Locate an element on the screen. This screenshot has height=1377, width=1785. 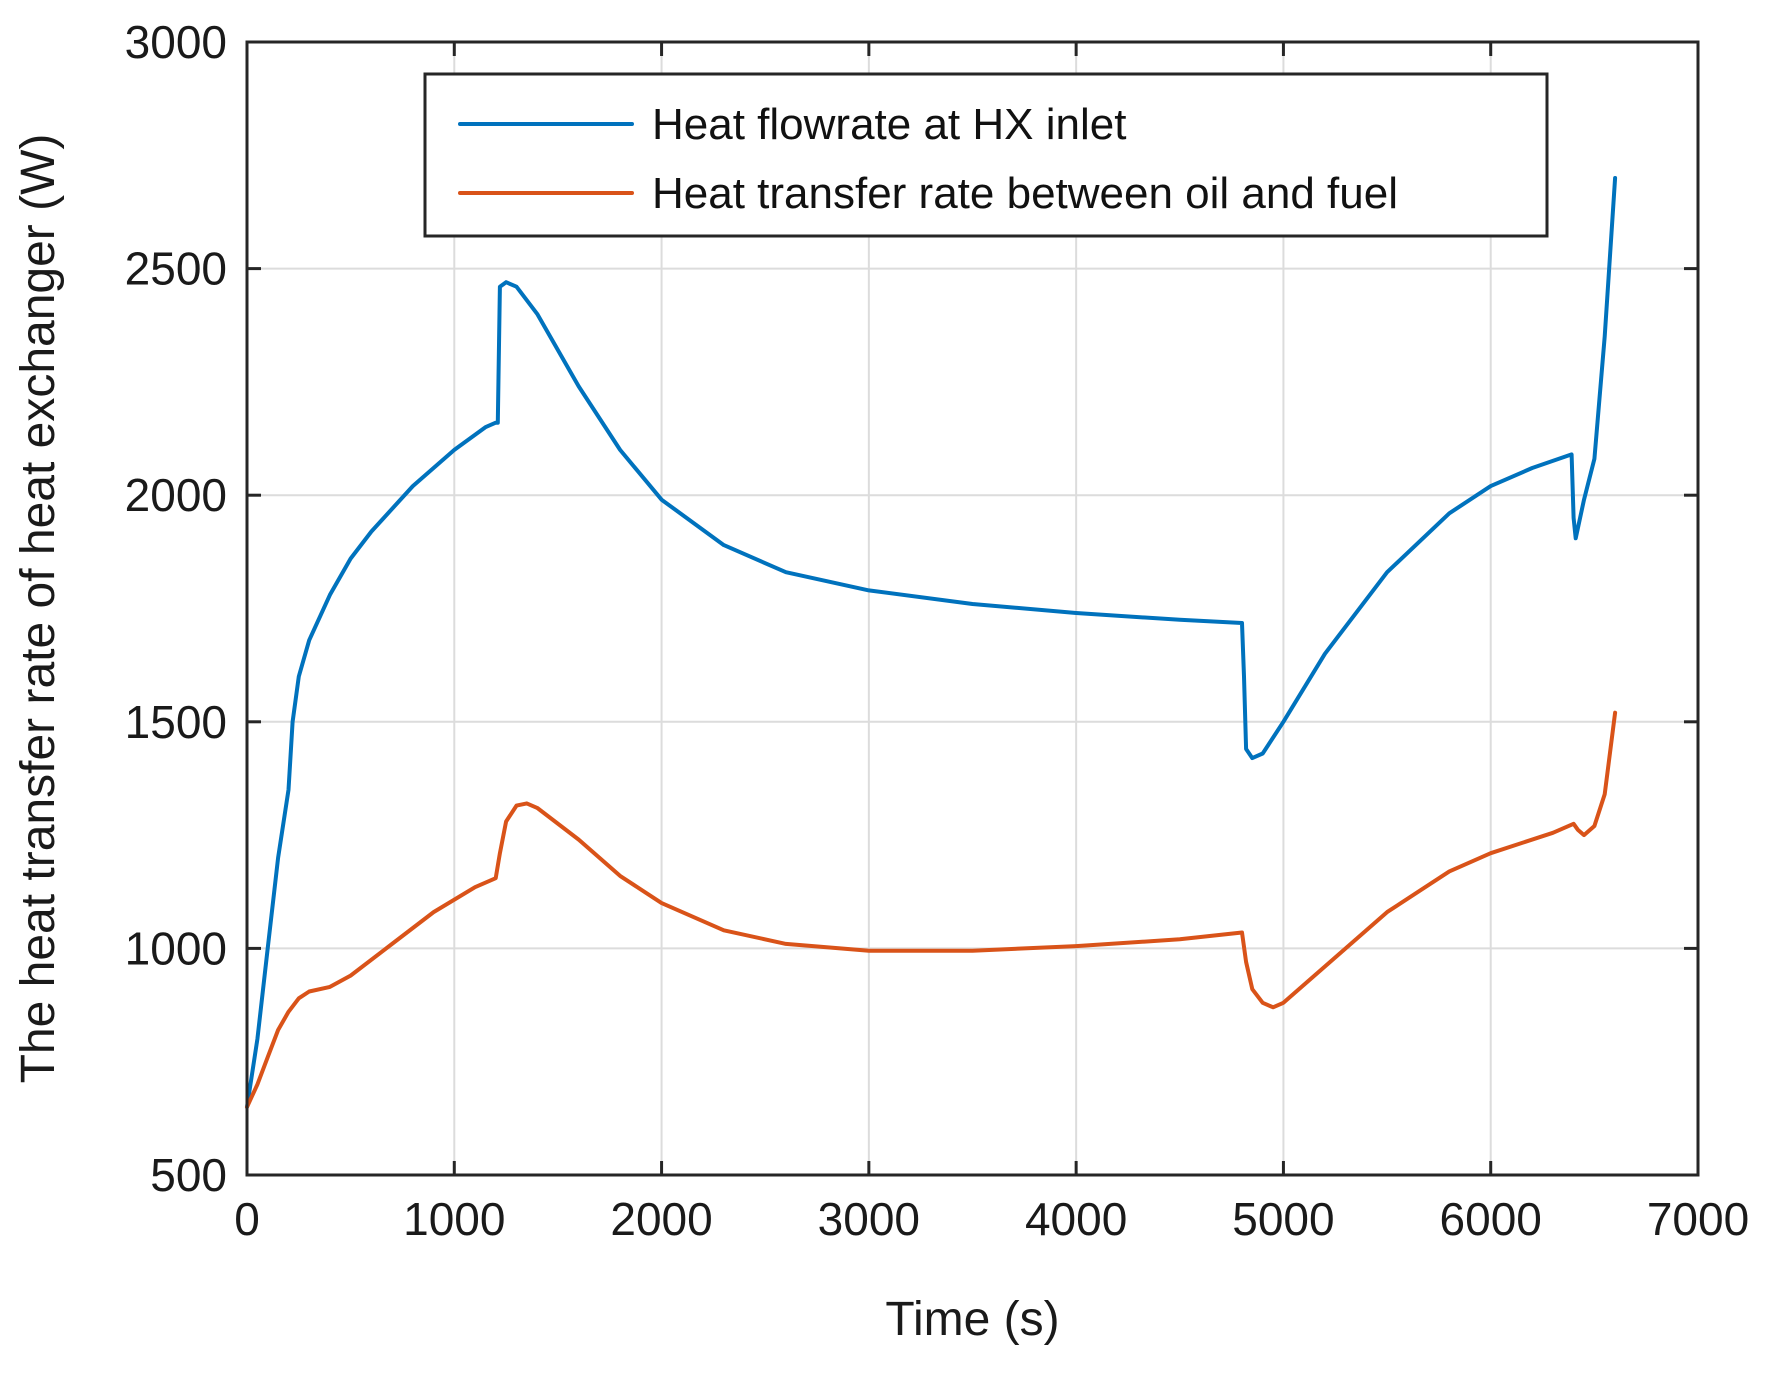
y-tick-label: 1500 is located at coordinates (176, 722).